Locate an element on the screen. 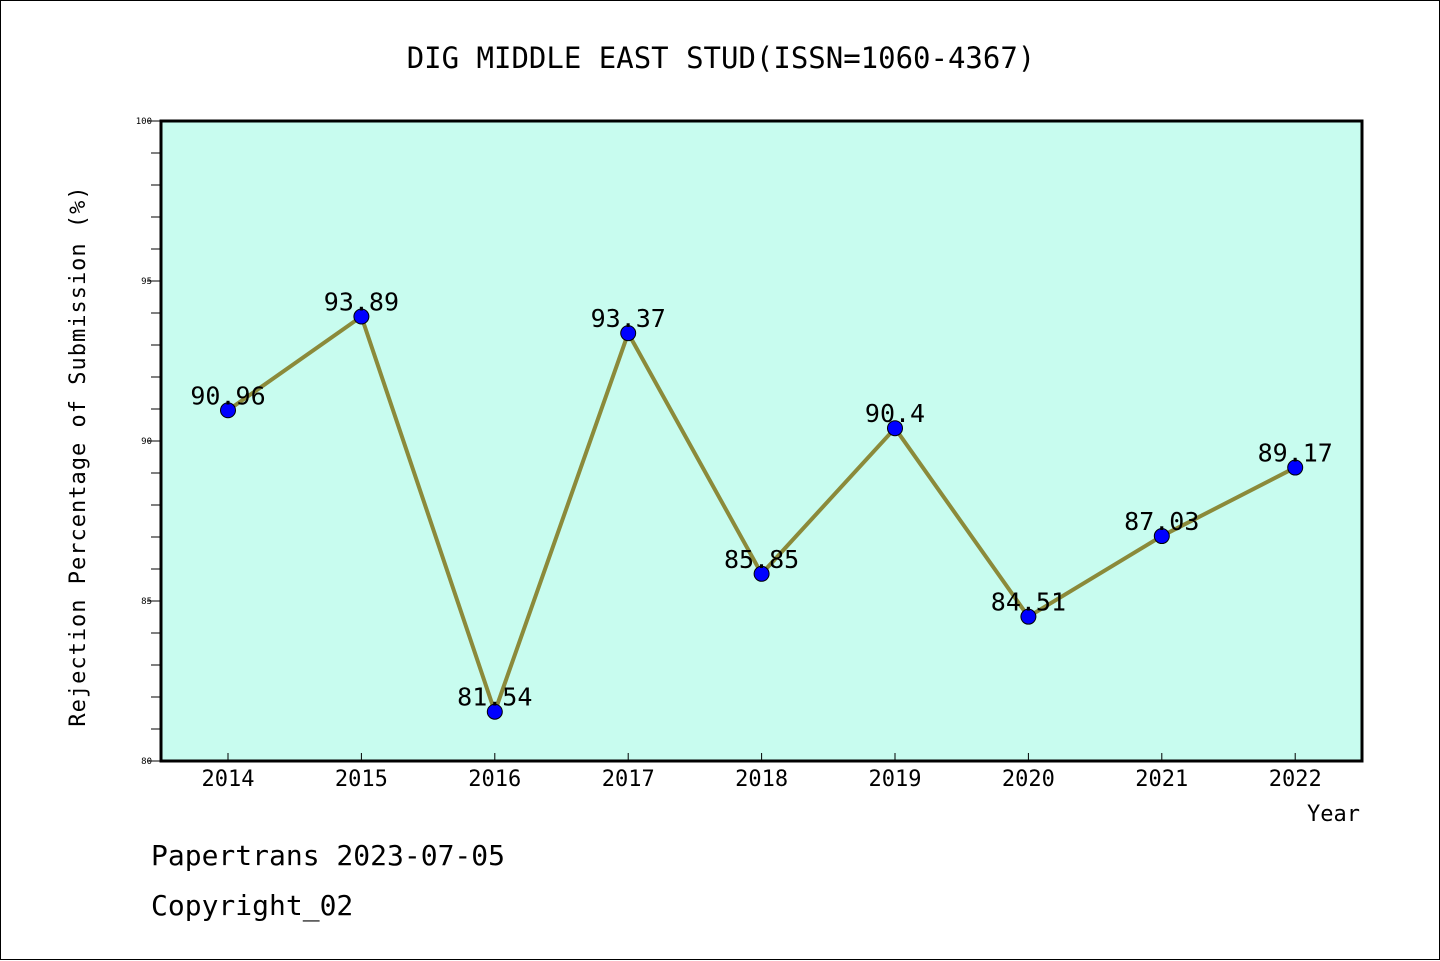  data-label: 93.37 is located at coordinates (628, 318).